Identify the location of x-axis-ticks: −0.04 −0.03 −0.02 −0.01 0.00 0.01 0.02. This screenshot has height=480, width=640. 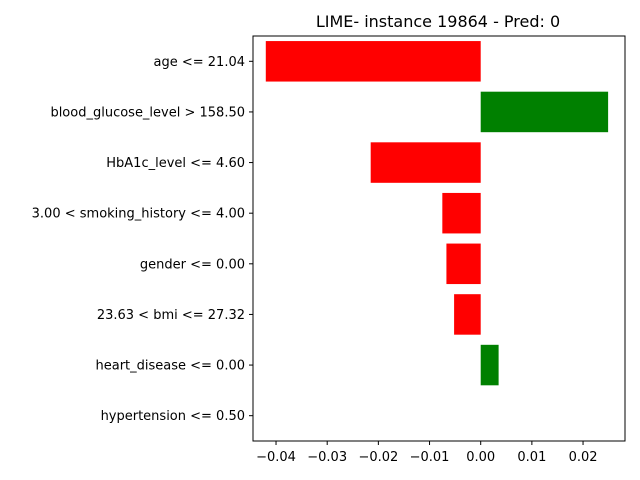
(427, 453).